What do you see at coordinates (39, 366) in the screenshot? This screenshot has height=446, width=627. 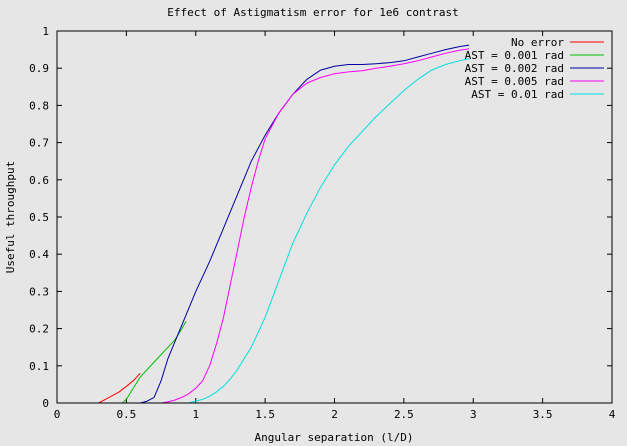 I see `y-tick-label: 0.1` at bounding box center [39, 366].